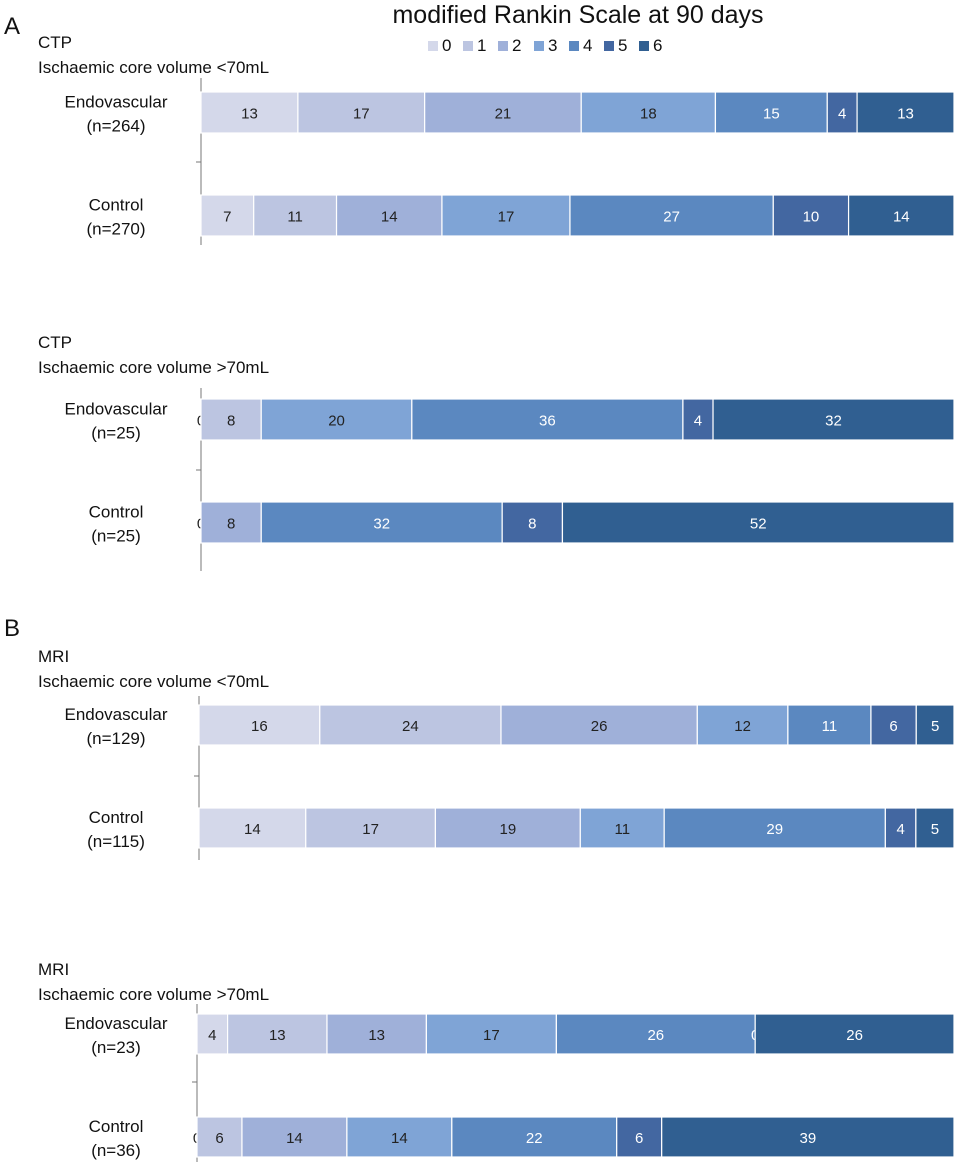  I want to click on data-label-mrs-5: 10, so click(811, 217).